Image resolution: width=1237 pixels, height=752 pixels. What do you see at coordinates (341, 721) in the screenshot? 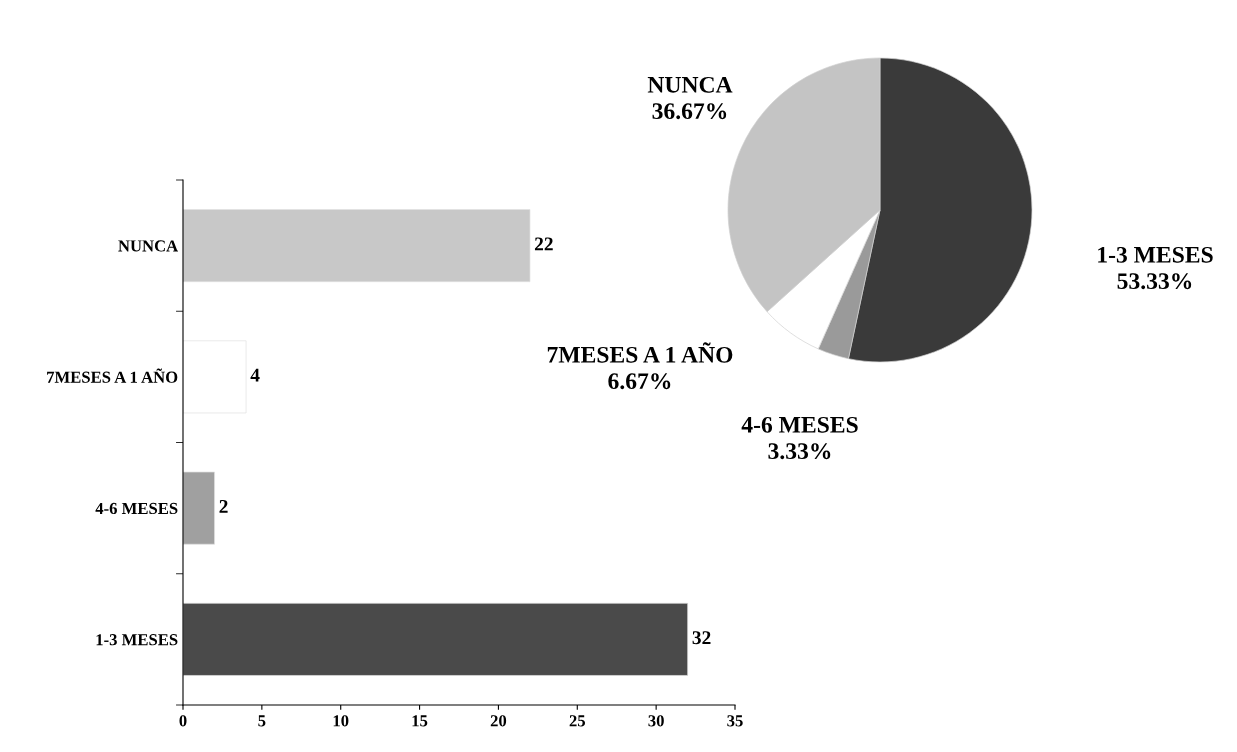
I see `x-tick-label: 10` at bounding box center [341, 721].